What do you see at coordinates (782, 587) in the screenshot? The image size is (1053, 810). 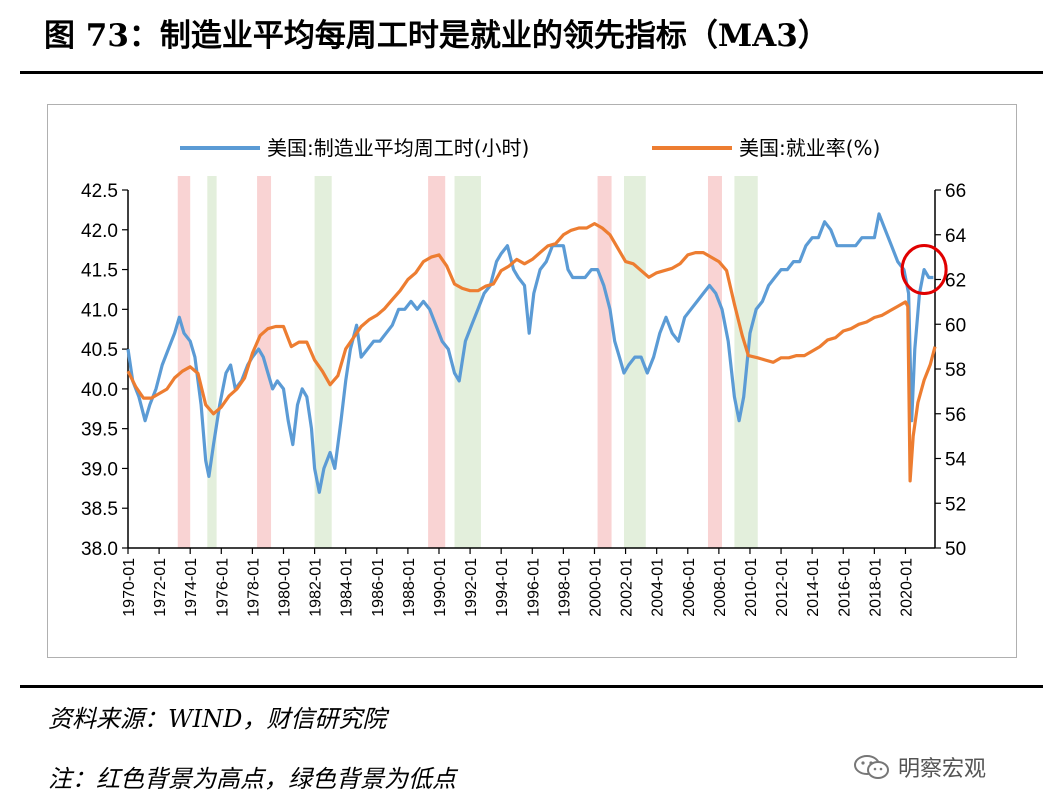 I see `x-tick-label: 2012-01` at bounding box center [782, 587].